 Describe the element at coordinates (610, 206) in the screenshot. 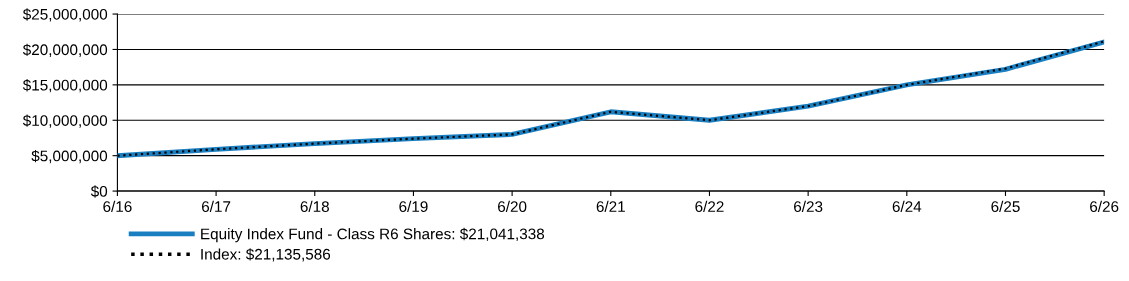

I see `x-tick-label: 6/21` at that location.